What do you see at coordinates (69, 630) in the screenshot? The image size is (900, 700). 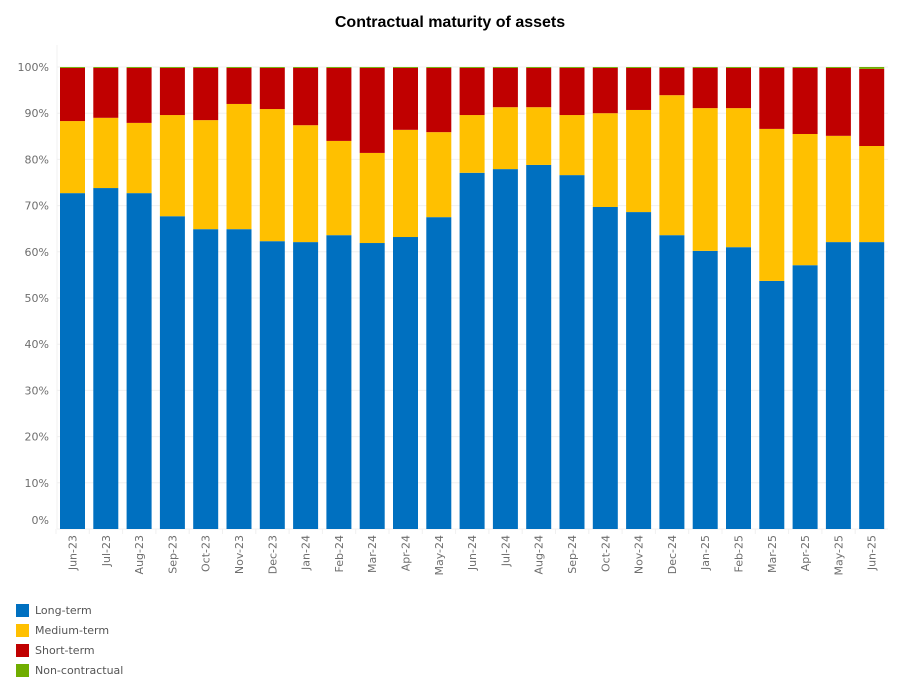 I see `legend-item: Medium-term` at bounding box center [69, 630].